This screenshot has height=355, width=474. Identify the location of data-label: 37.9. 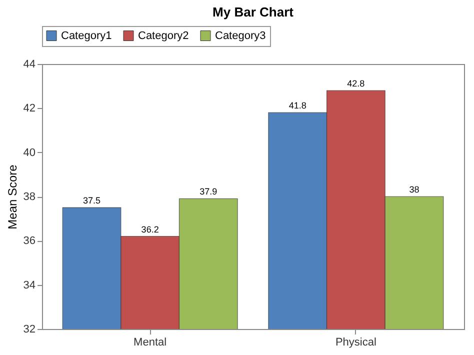
(209, 191).